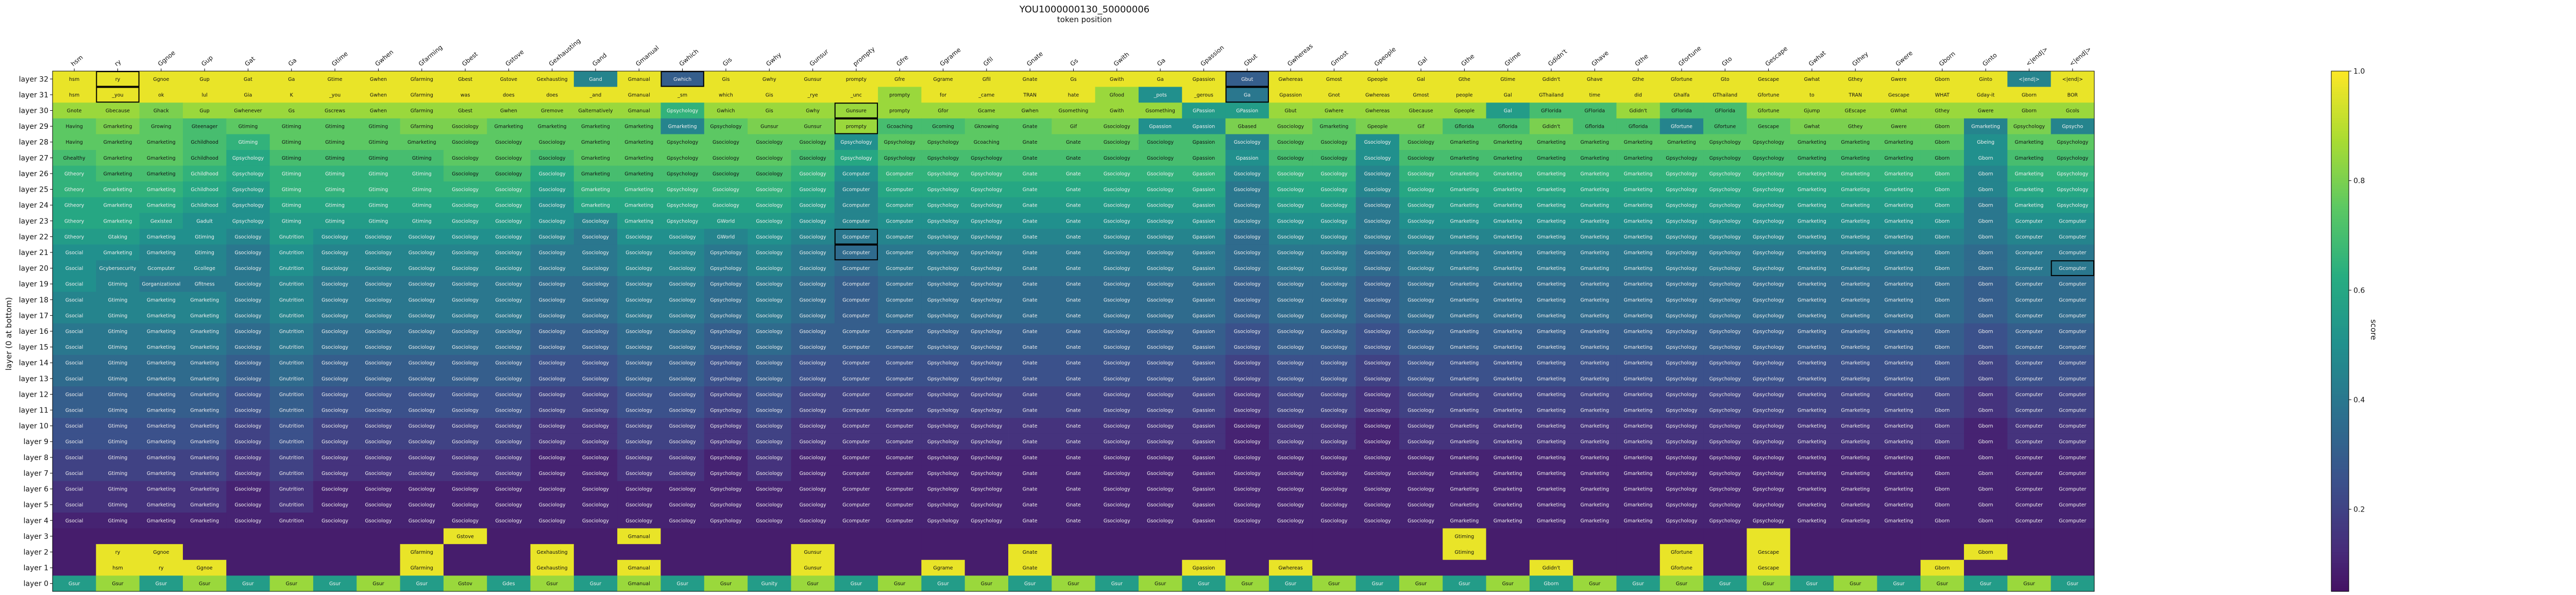 This screenshot has height=595, width=2576. I want to click on cell-label: Gwhereas, so click(1377, 111).